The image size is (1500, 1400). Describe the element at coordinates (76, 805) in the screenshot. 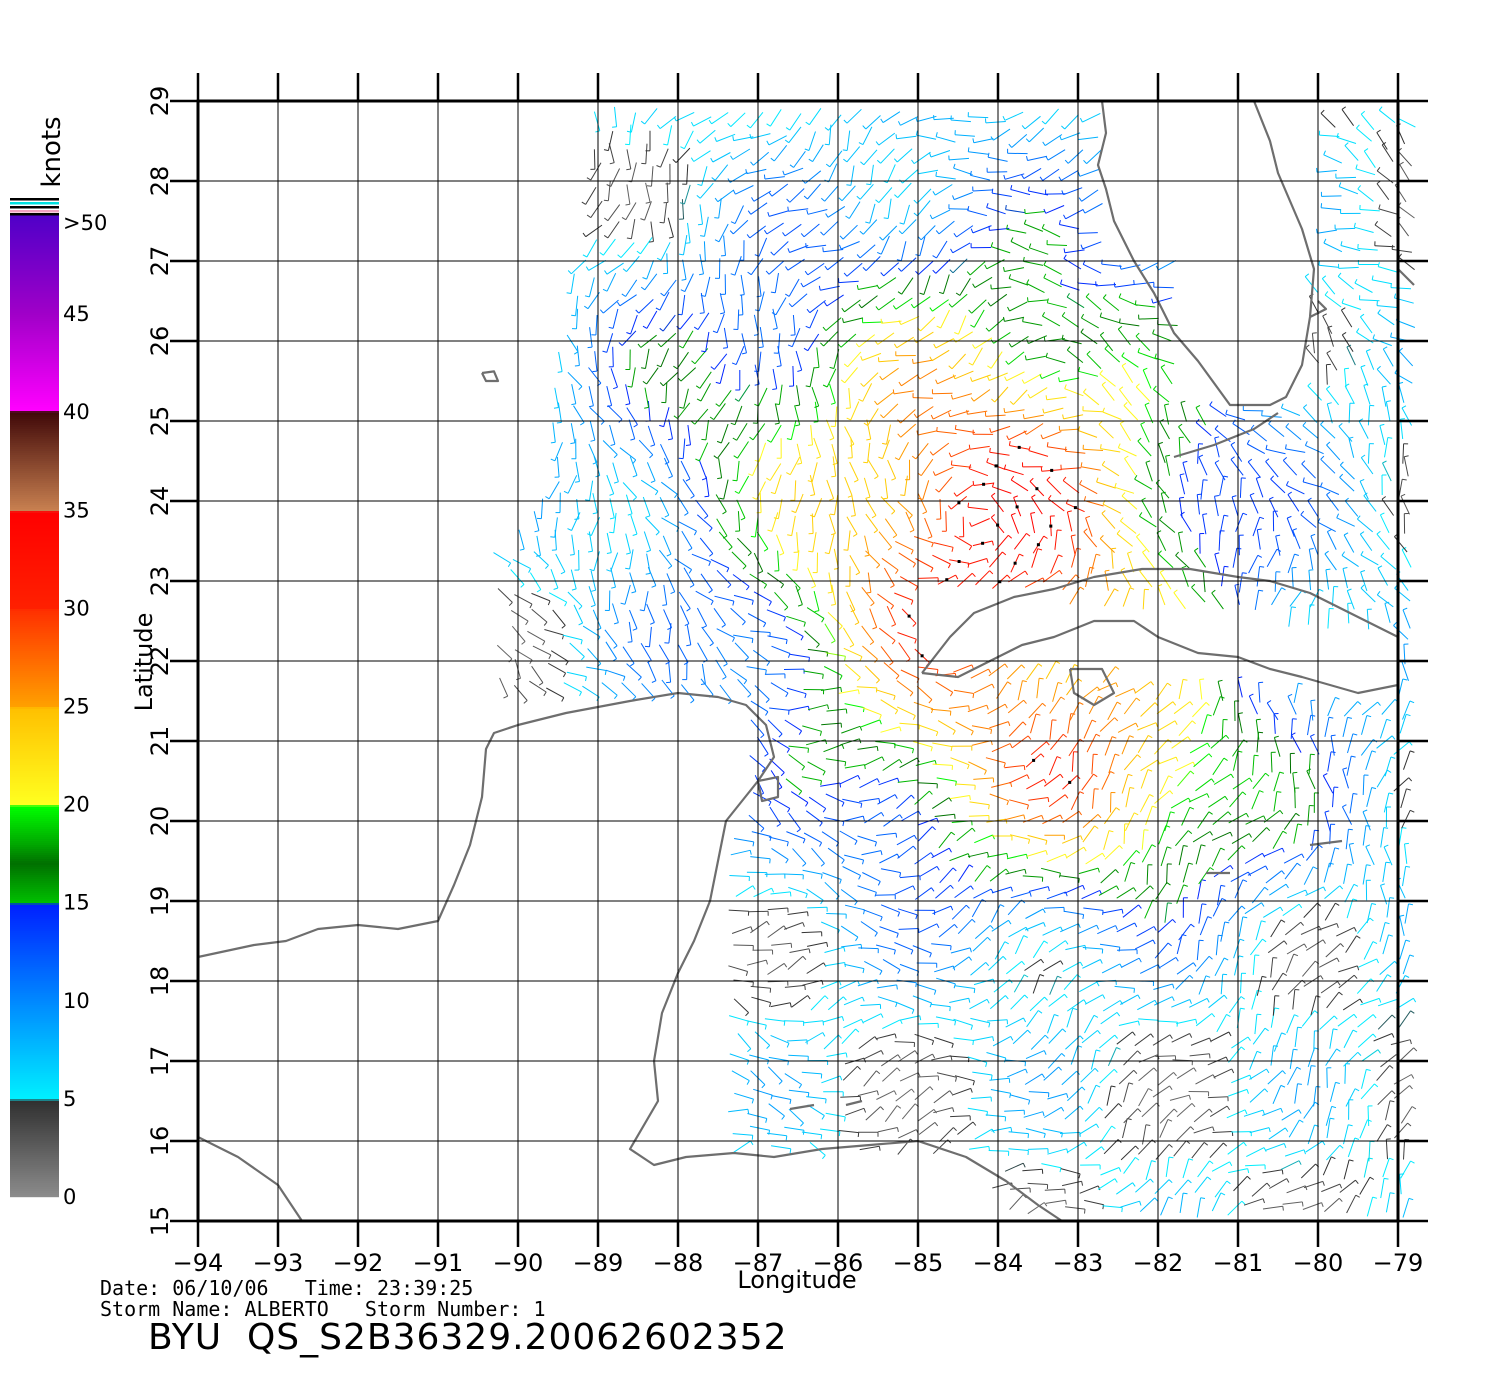

I see `legend-label: 20` at that location.